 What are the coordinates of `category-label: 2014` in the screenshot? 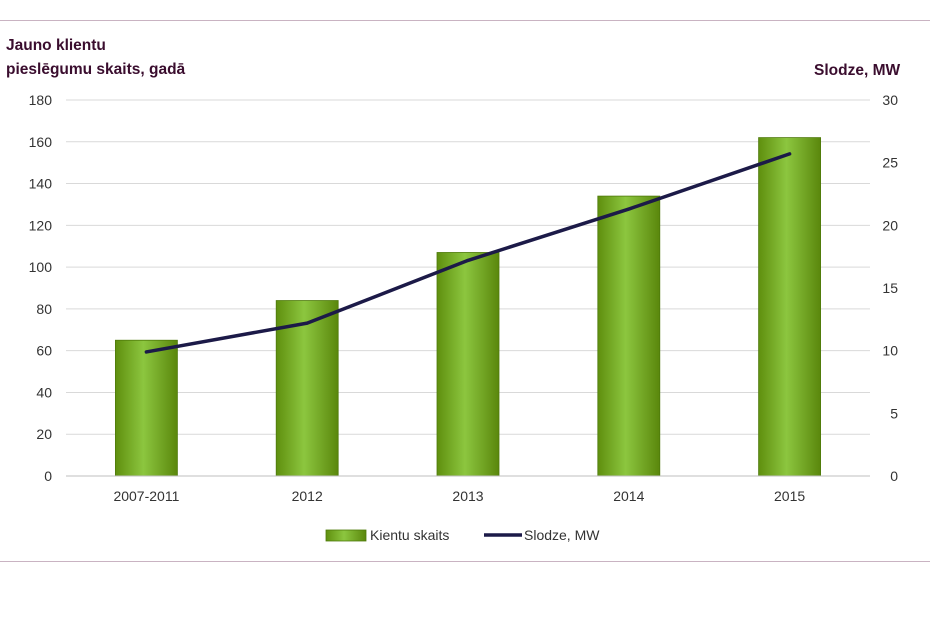 It's located at (628, 496).